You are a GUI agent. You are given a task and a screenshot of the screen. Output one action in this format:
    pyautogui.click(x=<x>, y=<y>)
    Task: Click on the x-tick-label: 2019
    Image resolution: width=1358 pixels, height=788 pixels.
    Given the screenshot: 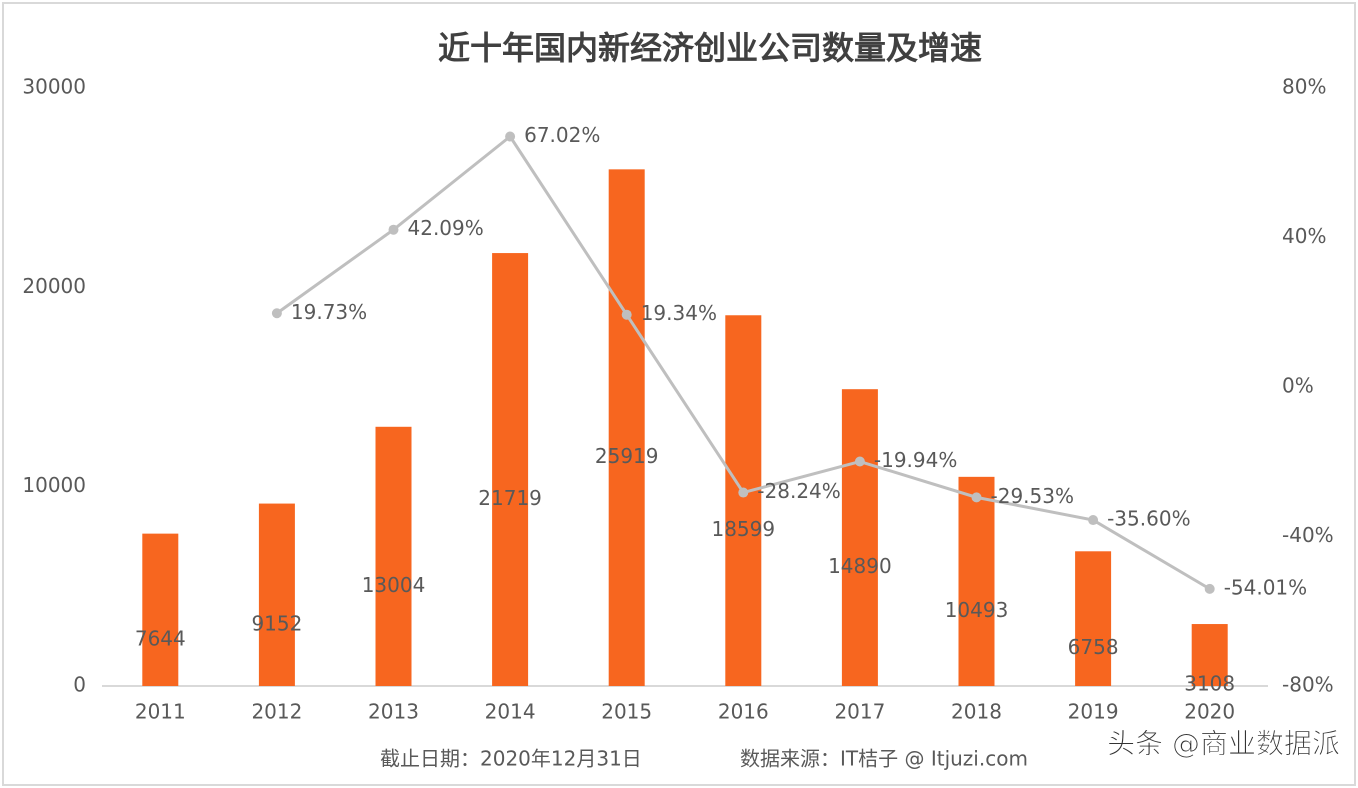 What is the action you would take?
    pyautogui.click(x=1093, y=712)
    